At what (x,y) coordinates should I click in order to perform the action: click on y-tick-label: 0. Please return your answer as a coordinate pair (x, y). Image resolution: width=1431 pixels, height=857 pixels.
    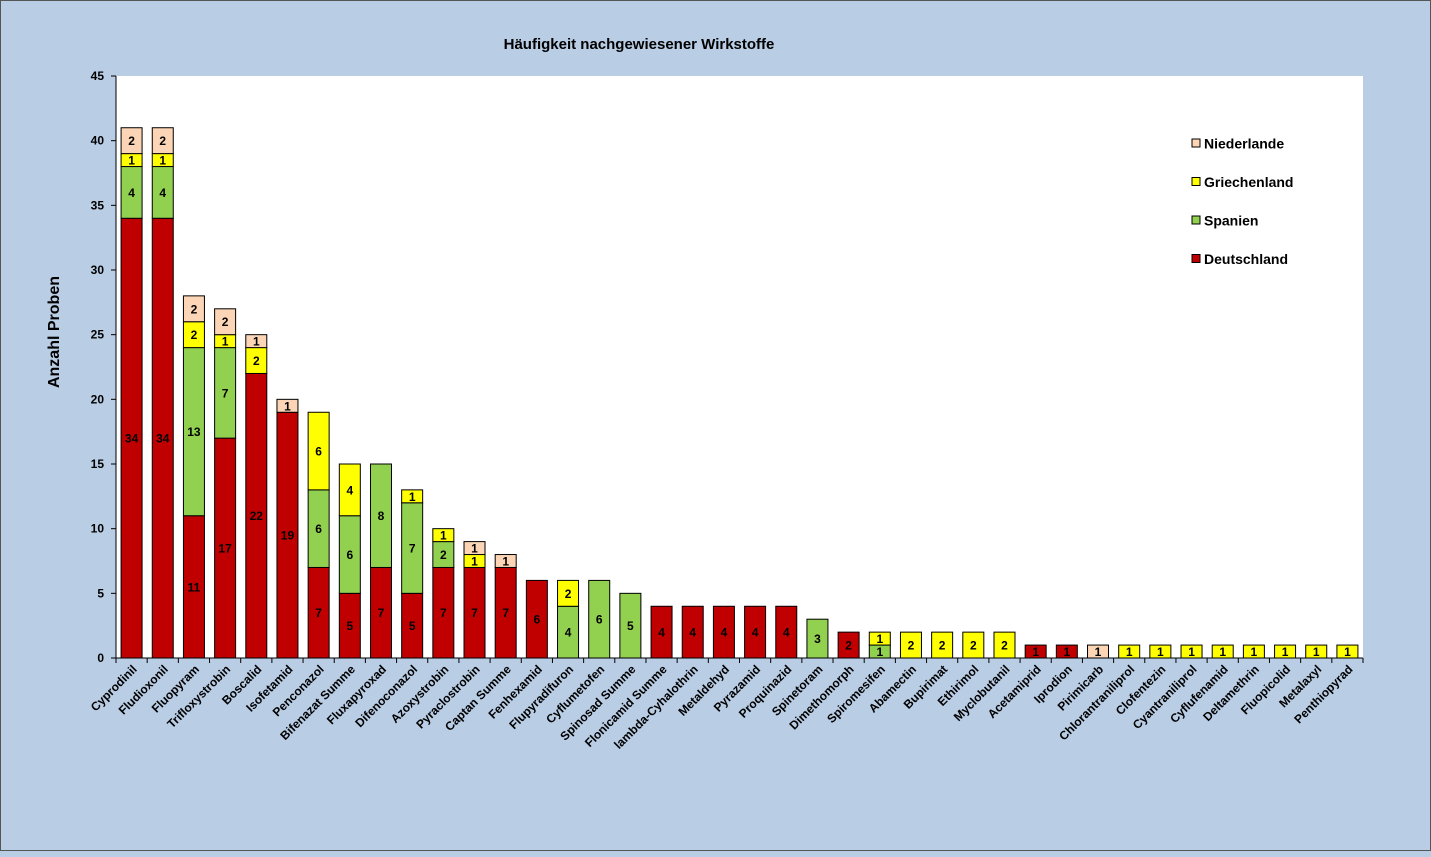
    Looking at the image, I should click on (100, 658).